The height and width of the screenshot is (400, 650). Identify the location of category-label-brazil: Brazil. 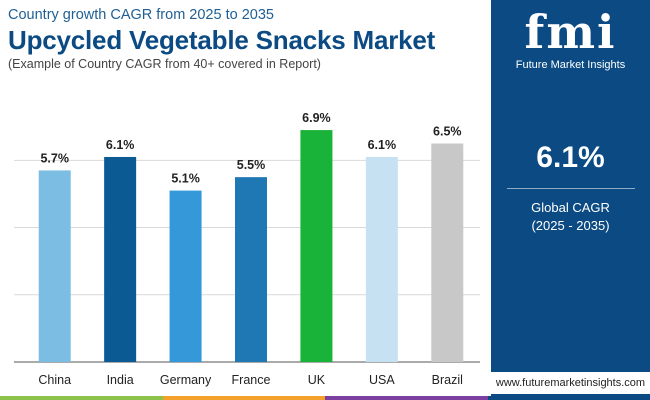
(447, 380).